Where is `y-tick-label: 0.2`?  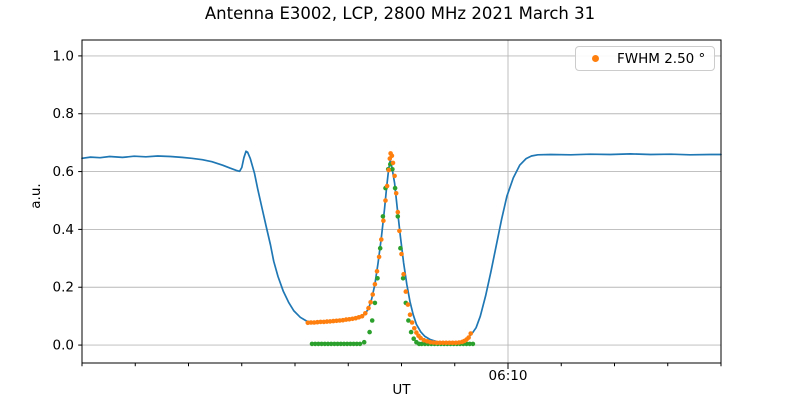
y-tick-label: 0.2 is located at coordinates (63, 288).